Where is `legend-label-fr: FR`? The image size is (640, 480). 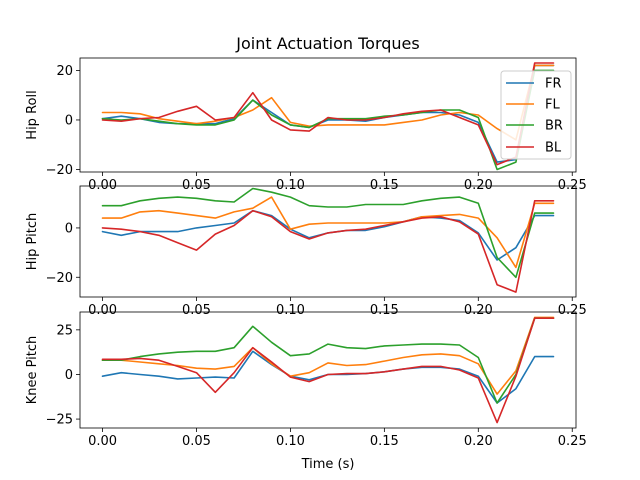 legend-label-fr: FR is located at coordinates (553, 84).